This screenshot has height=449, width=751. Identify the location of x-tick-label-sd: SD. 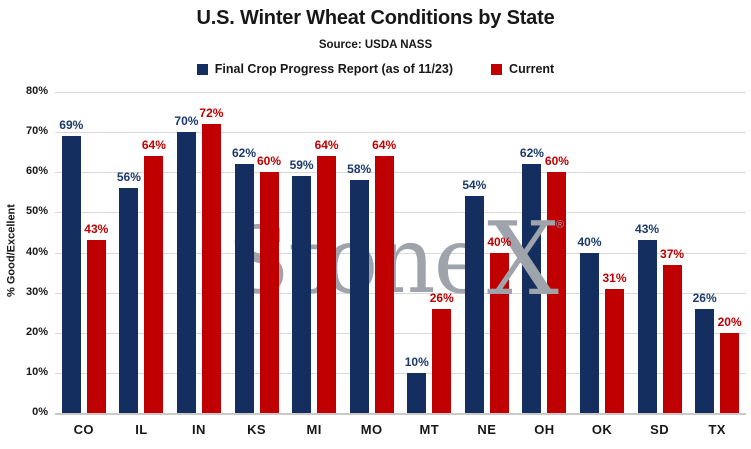
(659, 429).